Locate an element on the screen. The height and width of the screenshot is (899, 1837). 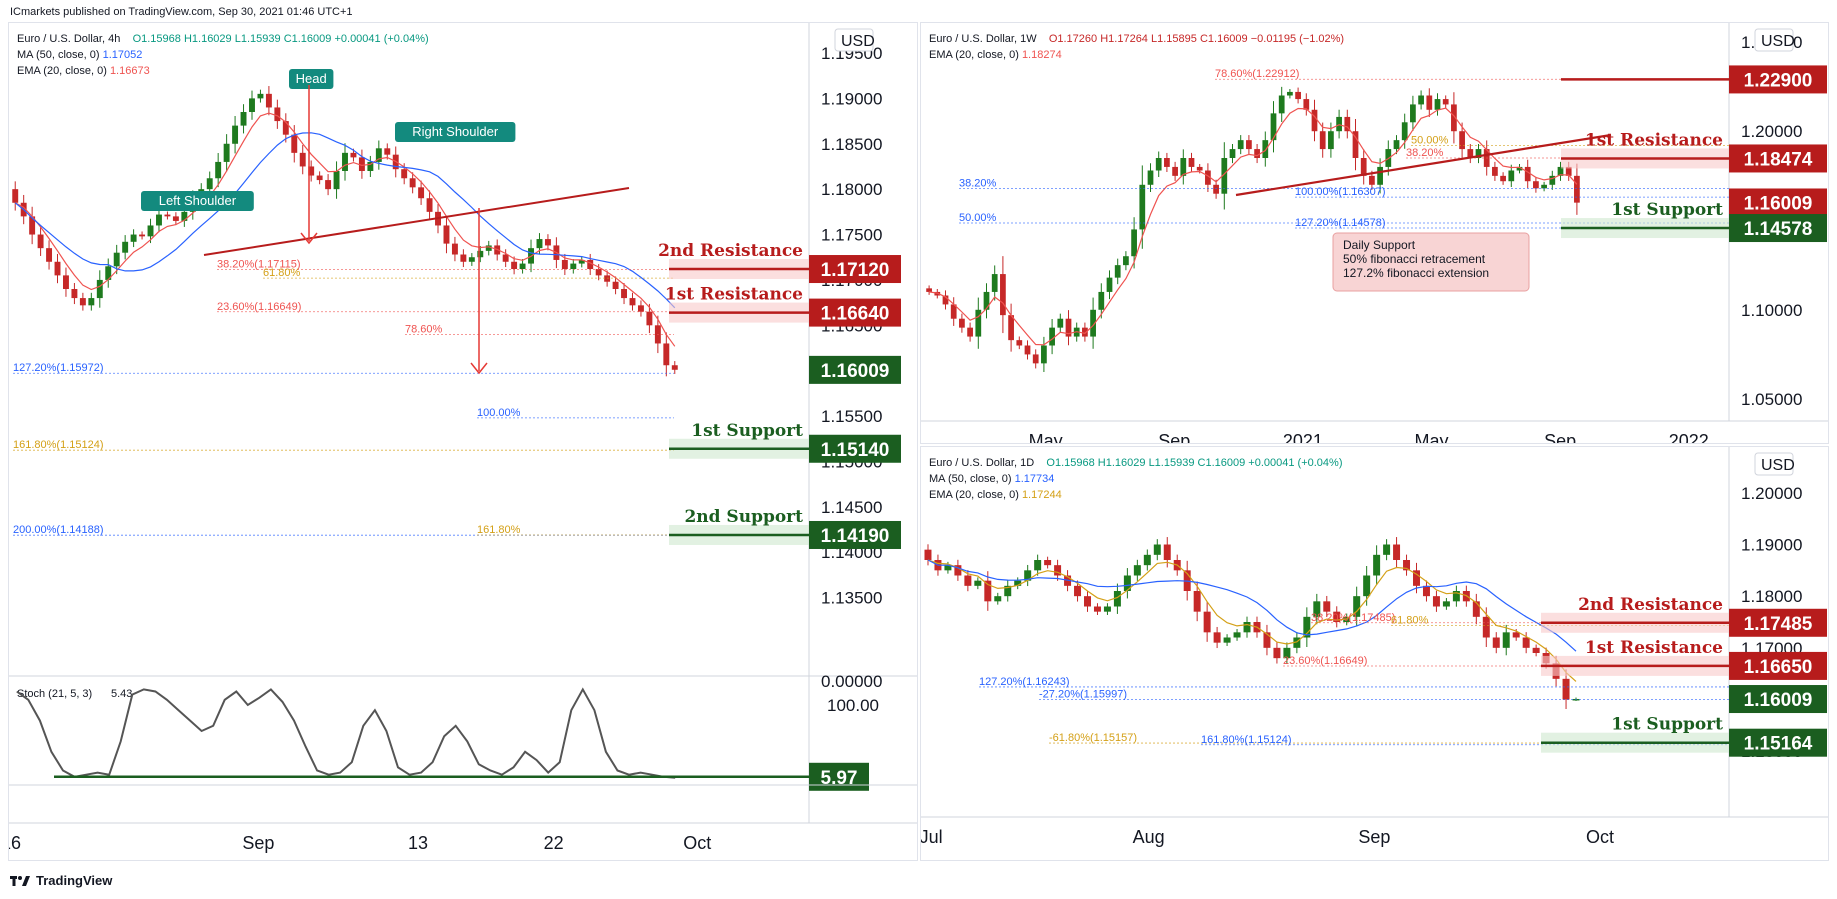
ma50-value: 1.17734 is located at coordinates (1034, 479).